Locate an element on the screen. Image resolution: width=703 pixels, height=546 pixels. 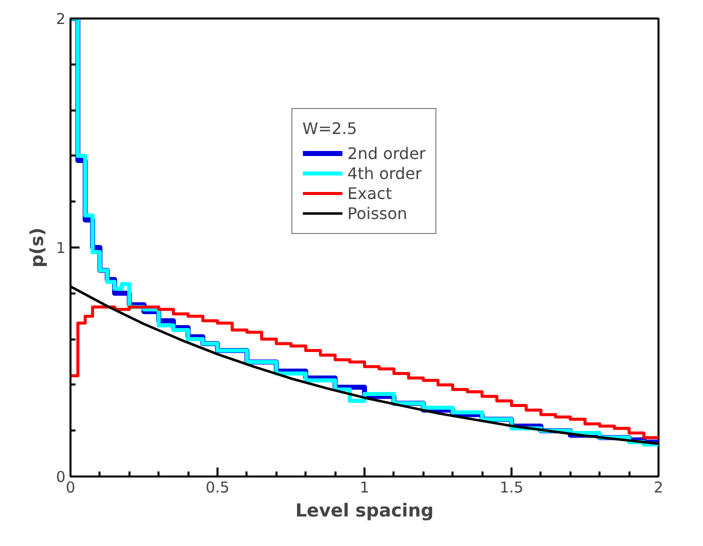
legend-label: 4th order is located at coordinates (384, 173).